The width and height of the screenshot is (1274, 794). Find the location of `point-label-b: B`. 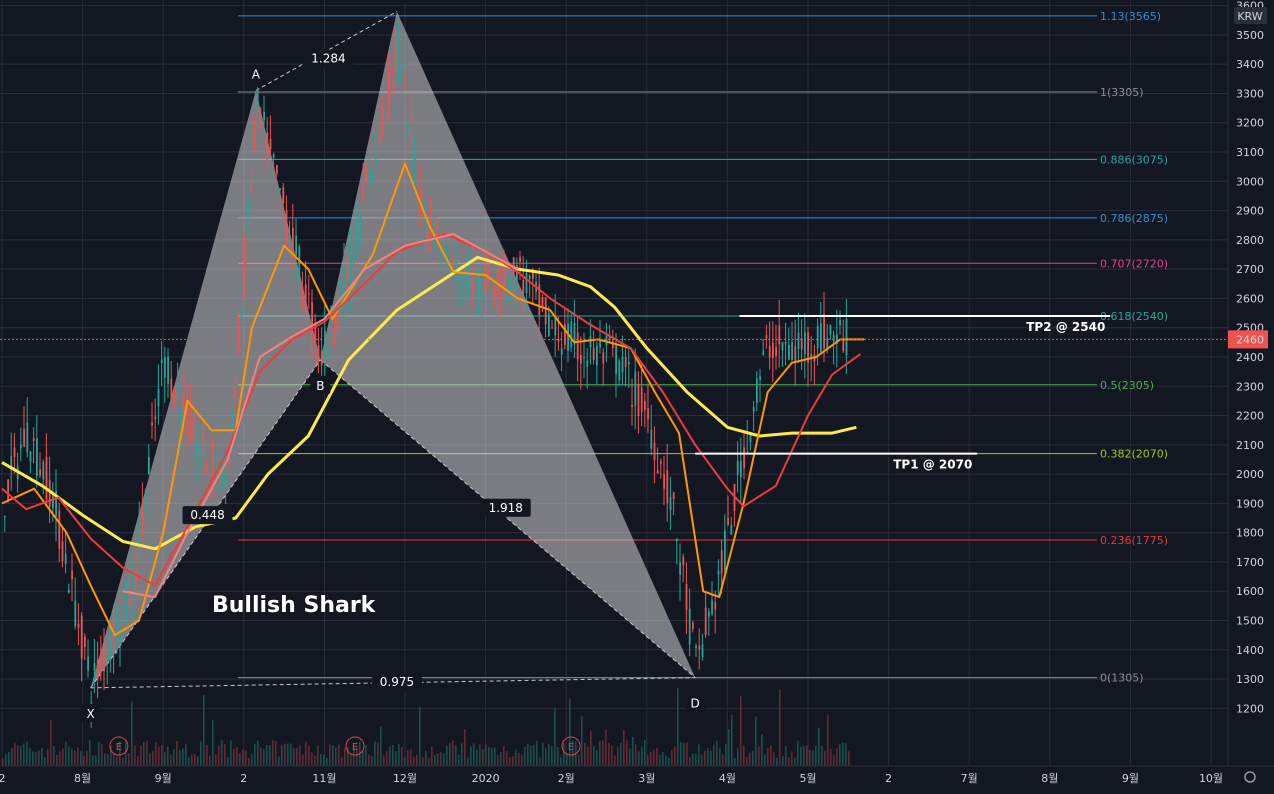

point-label-b: B is located at coordinates (320, 386).